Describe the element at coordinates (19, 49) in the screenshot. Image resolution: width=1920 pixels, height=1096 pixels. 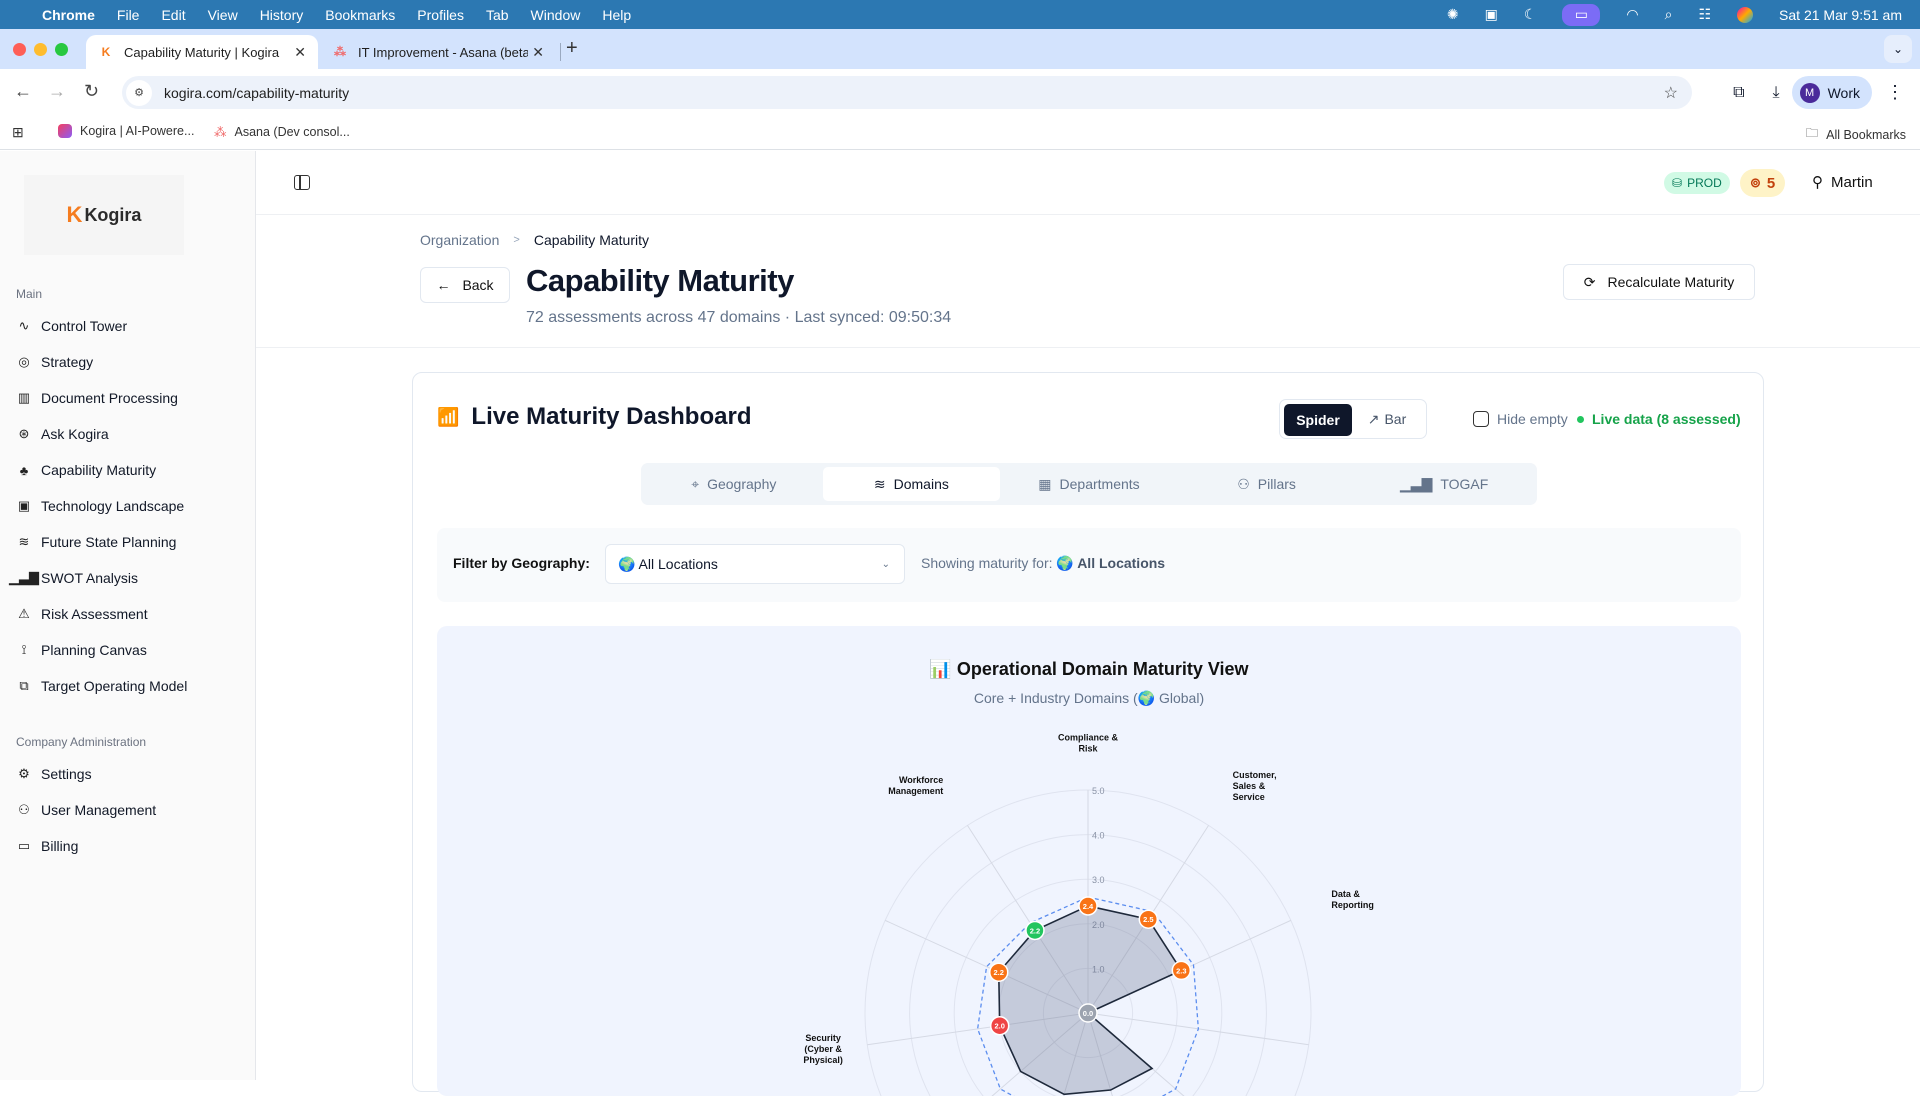
I see `close-window-button` at that location.